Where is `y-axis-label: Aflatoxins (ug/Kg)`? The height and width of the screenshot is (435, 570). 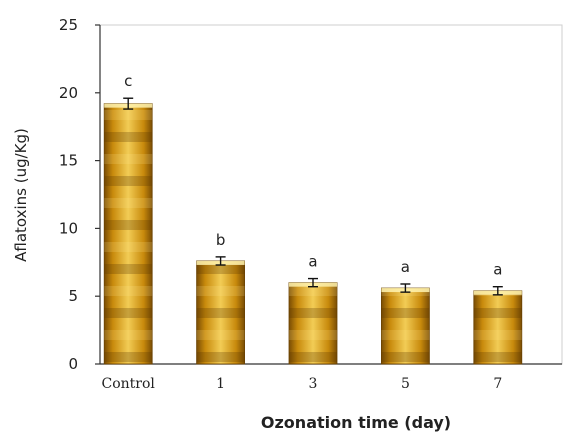 y-axis-label: Aflatoxins (ug/Kg) is located at coordinates (21, 195).